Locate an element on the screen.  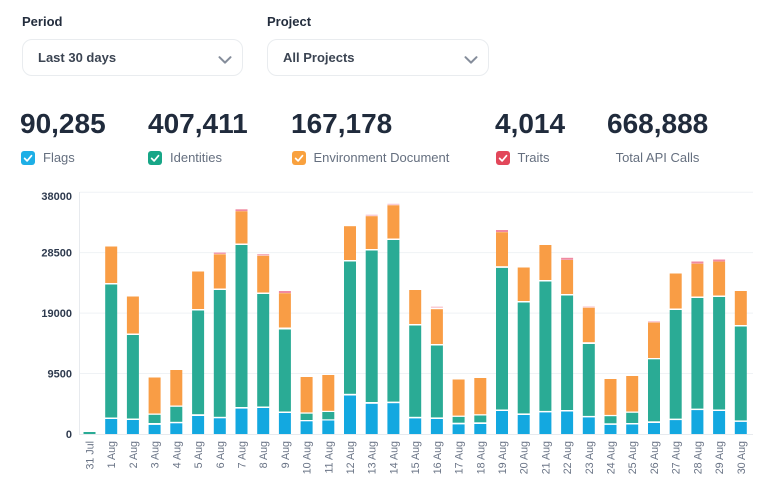
svg-text: 8 Aug is located at coordinates (264, 454).